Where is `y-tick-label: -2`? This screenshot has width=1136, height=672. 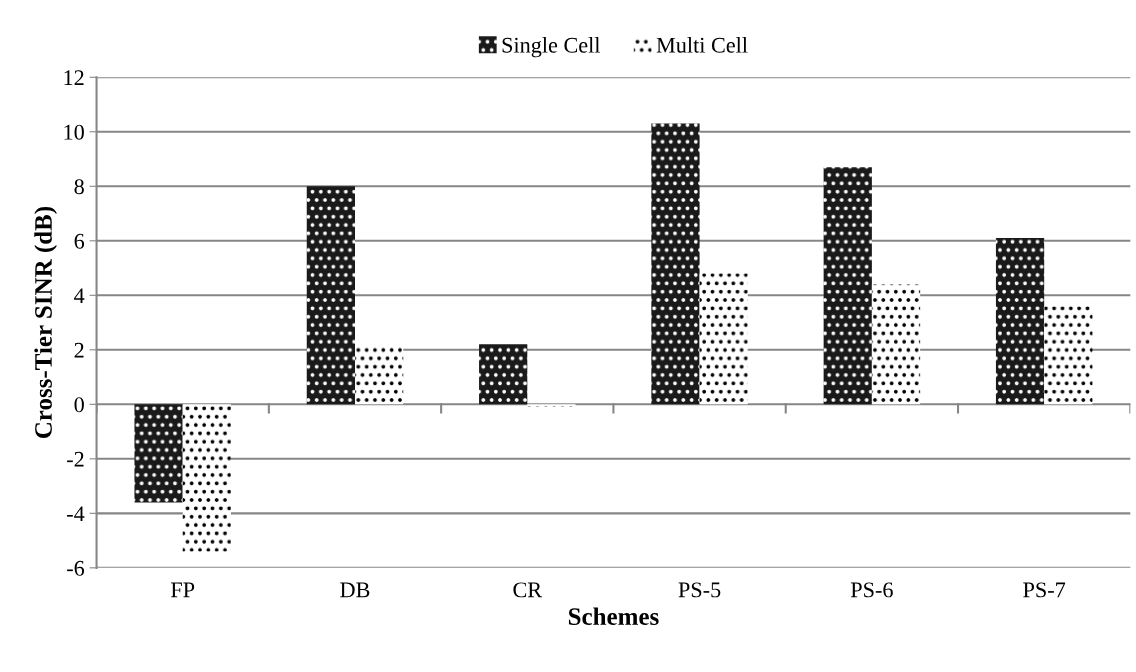
y-tick-label: -2 is located at coordinates (75, 459).